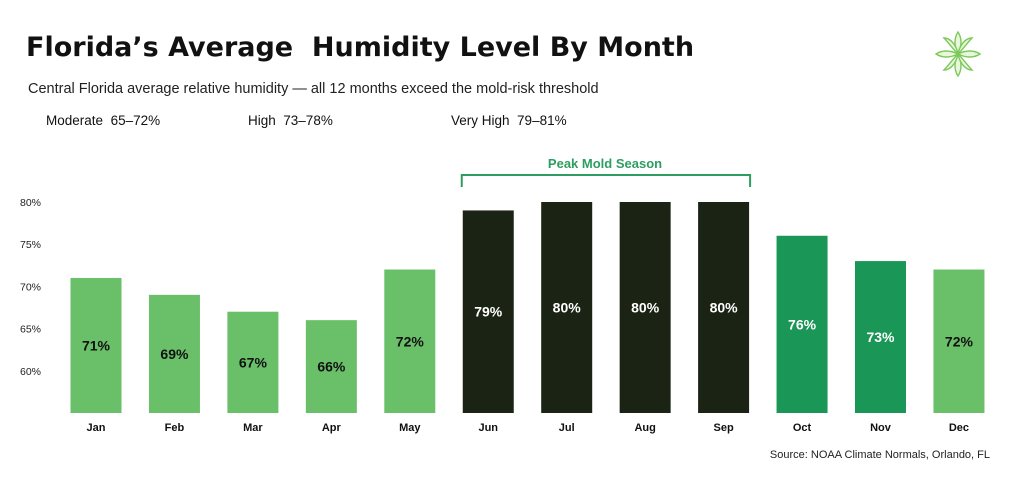  Describe the element at coordinates (332, 428) in the screenshot. I see `x-tick-label: Apr` at that location.